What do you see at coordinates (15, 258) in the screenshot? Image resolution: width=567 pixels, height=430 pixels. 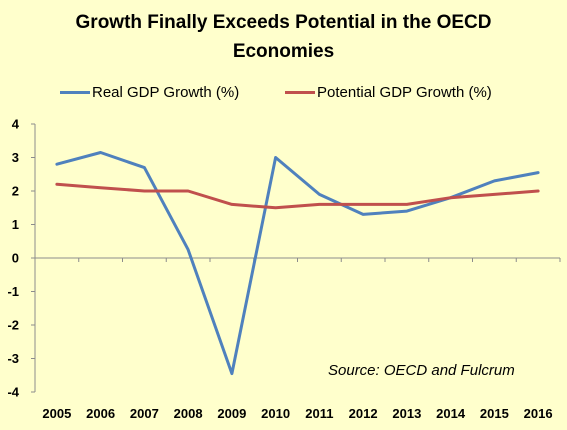 I see `y-tick-label: 0` at bounding box center [15, 258].